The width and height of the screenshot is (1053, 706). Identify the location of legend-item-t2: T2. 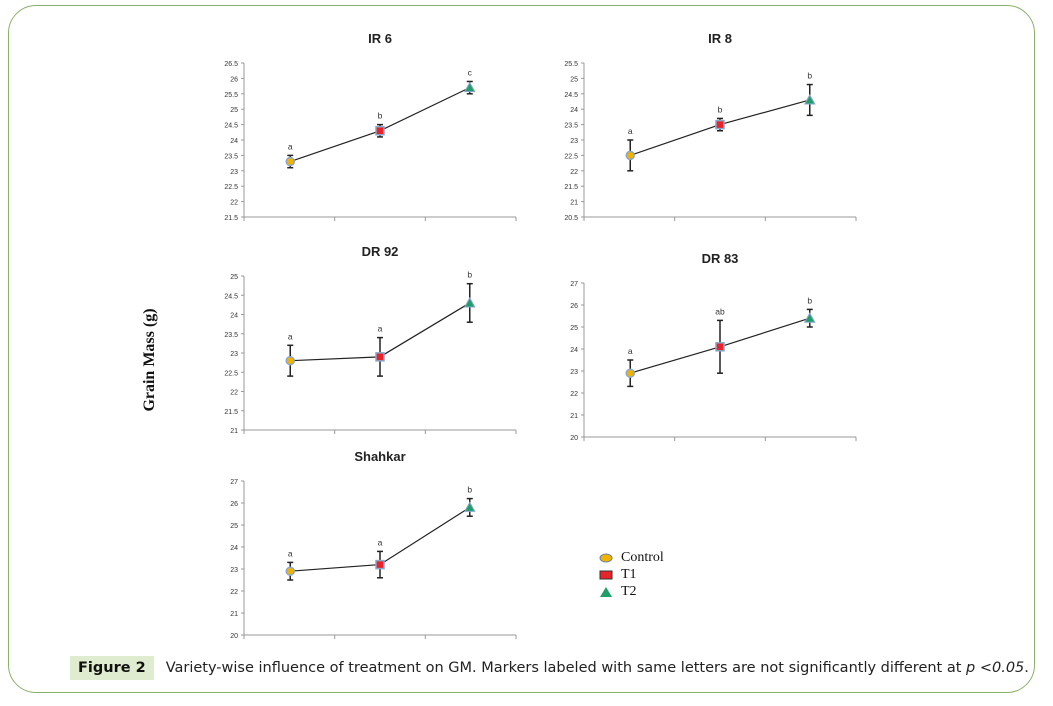
(631, 591).